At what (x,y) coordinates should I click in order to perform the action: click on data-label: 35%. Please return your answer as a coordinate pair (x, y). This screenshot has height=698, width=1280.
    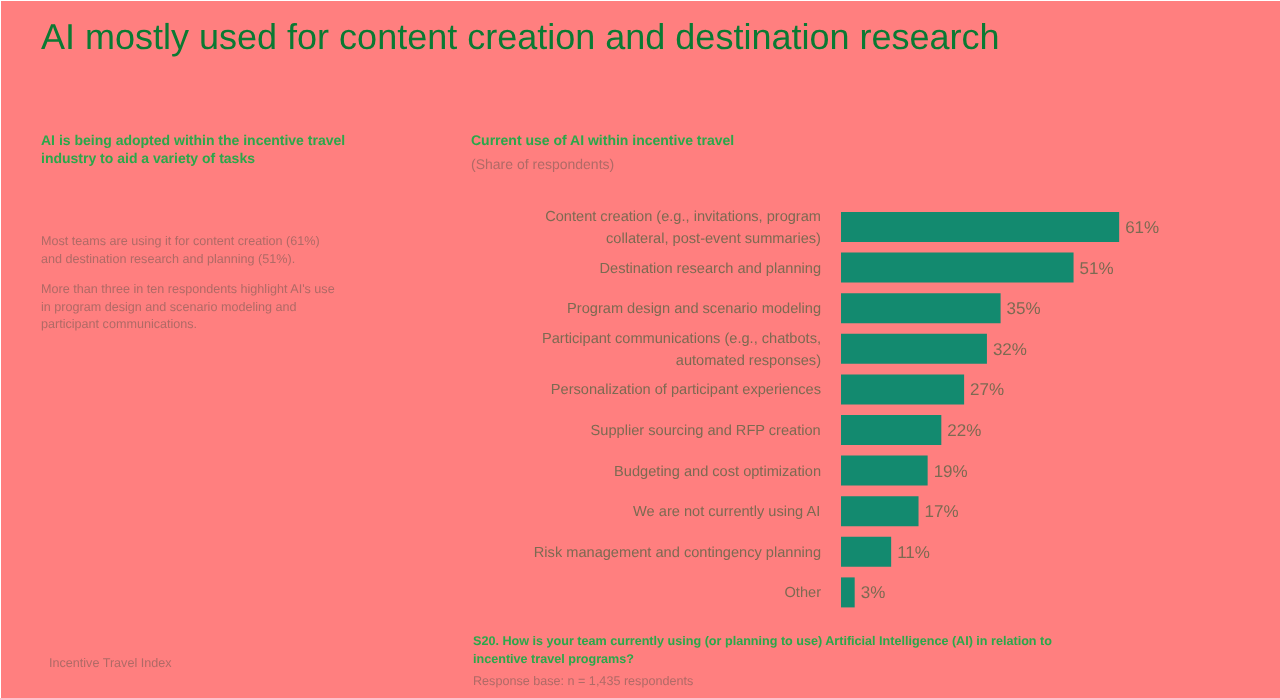
    Looking at the image, I should click on (1024, 308).